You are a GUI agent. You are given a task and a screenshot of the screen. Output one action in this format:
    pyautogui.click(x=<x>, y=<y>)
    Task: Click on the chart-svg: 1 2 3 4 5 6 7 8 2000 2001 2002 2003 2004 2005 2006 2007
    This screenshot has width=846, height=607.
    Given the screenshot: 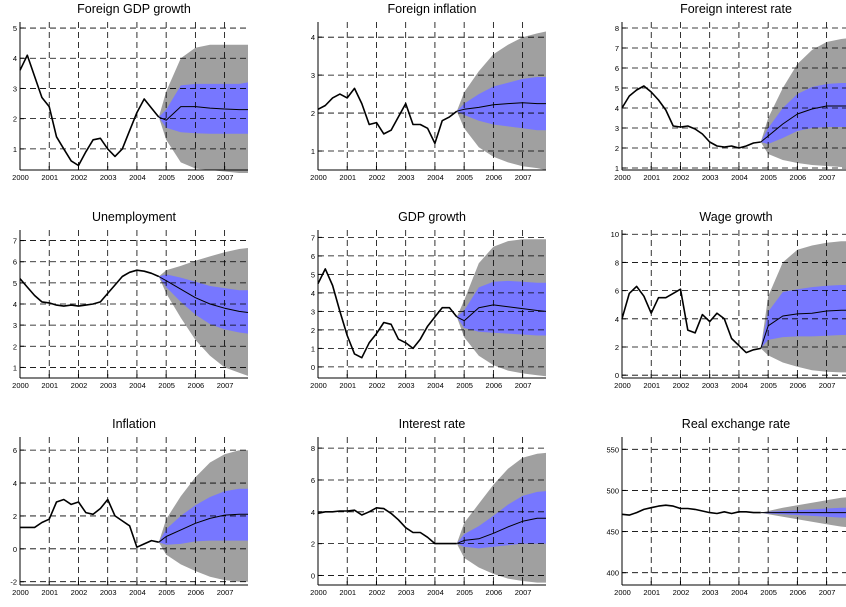 What is the action you would take?
    pyautogui.click(x=730, y=102)
    